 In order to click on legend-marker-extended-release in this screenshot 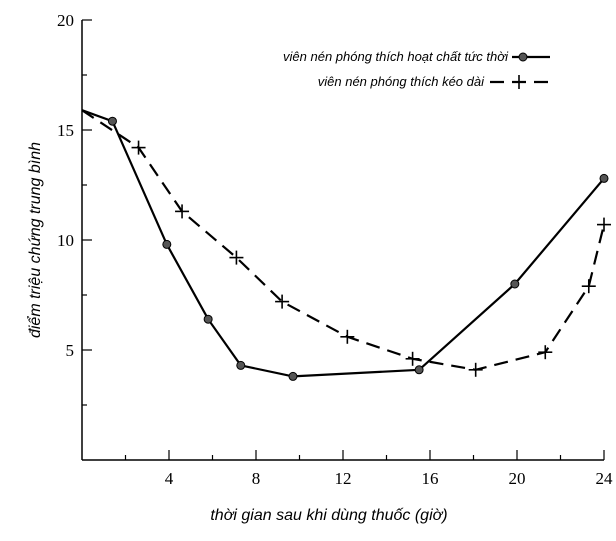, I will do `click(519, 82)`.